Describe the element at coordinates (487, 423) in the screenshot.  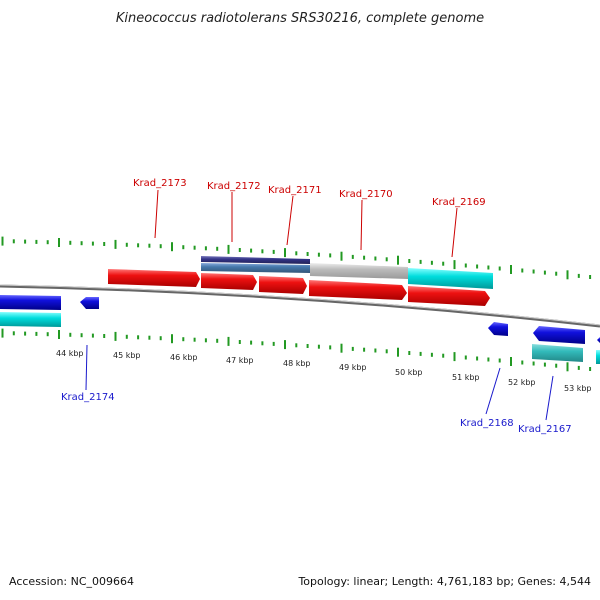
I see `gene-label-krad-2168: Krad_2168` at that location.